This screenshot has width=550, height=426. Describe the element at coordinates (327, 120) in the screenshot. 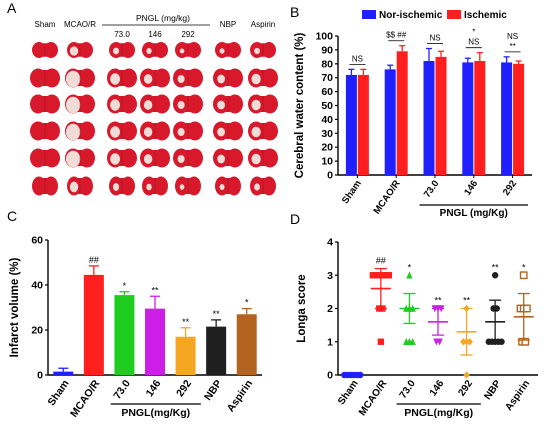

I see `y-tick-label: 40` at that location.